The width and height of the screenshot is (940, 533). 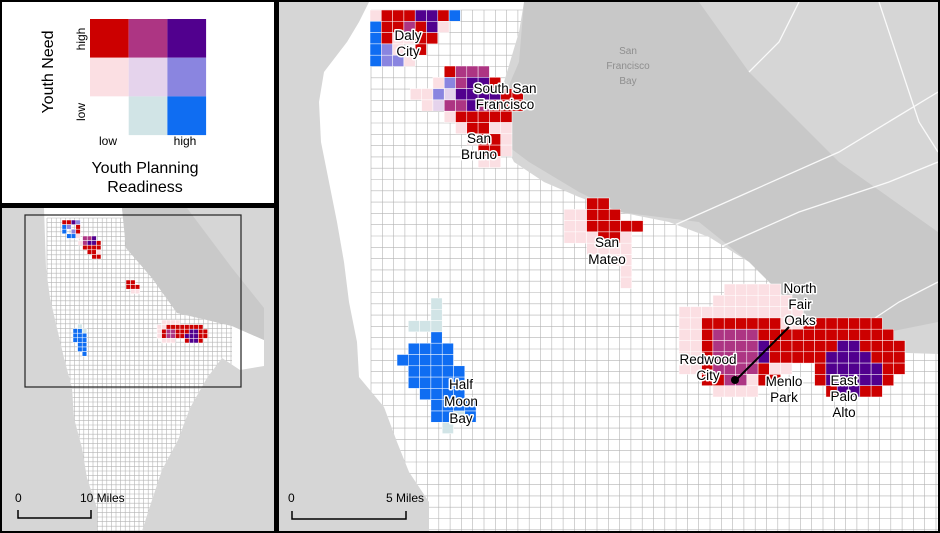 I want to click on south-sf-line-1: South San, so click(x=504, y=88).